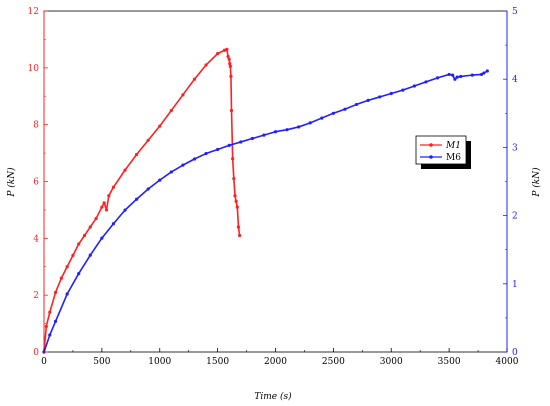  I want to click on y-tick-label-right: 2, so click(515, 217).